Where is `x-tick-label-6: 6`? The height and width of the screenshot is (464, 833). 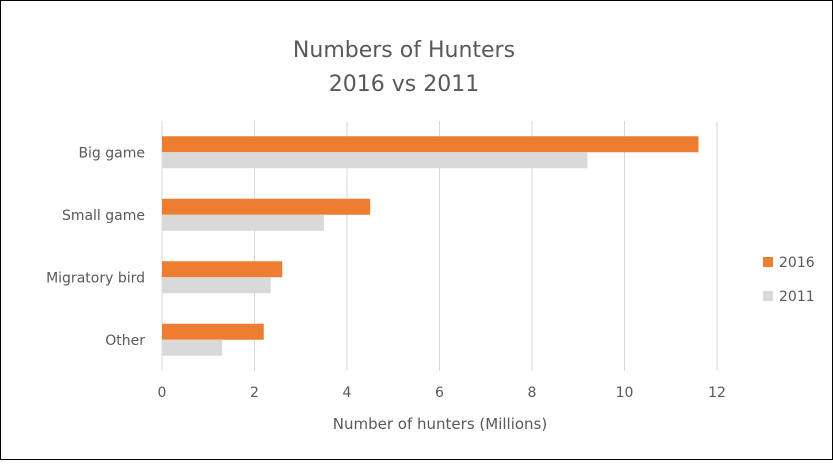 x-tick-label-6: 6 is located at coordinates (439, 393).